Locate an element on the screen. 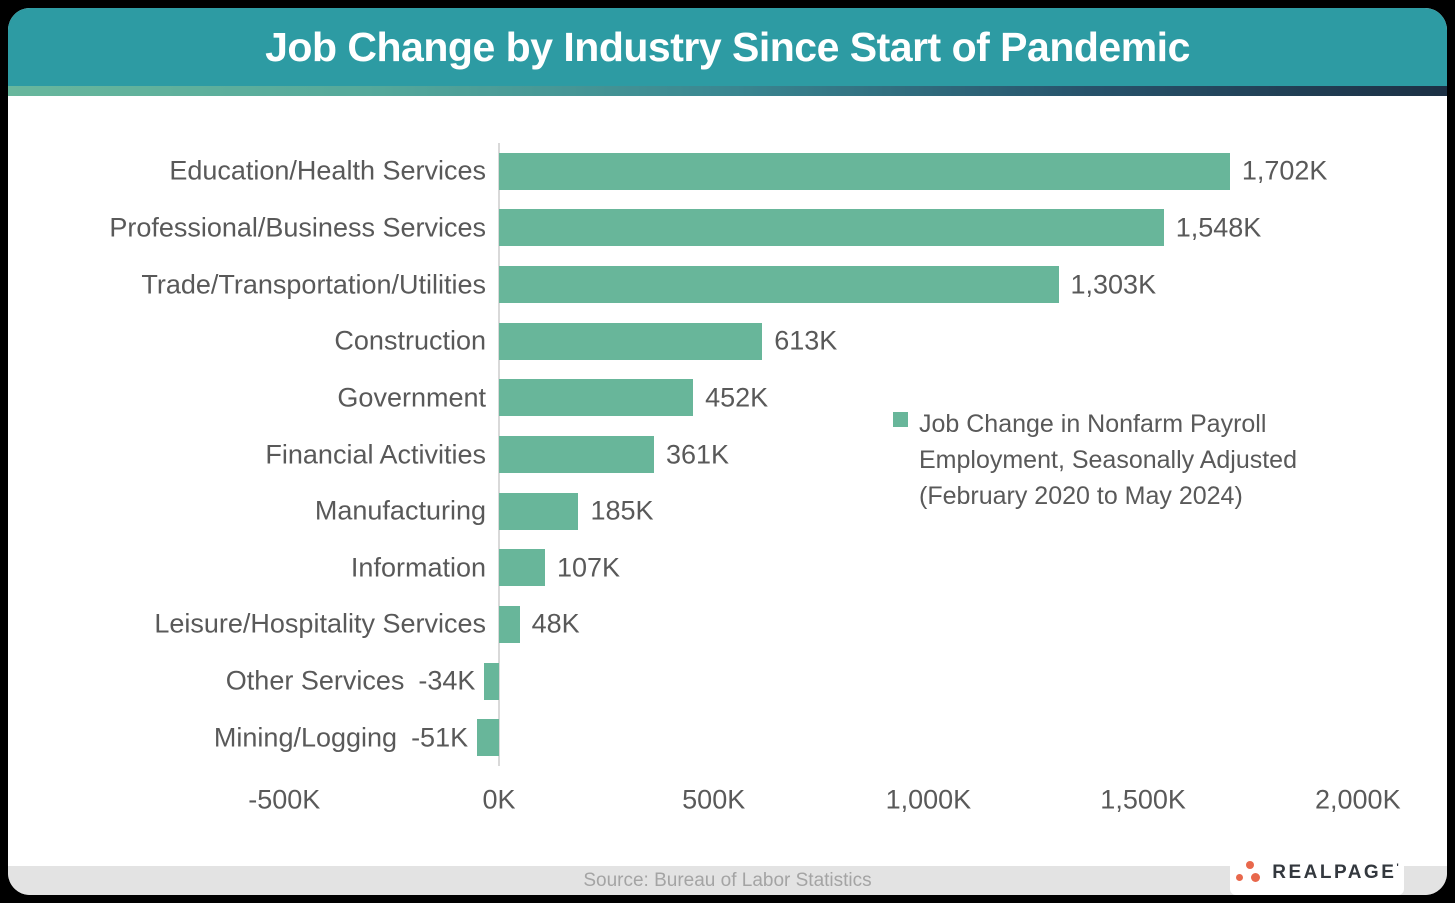  category-label: Manufacturing is located at coordinates (400, 510).